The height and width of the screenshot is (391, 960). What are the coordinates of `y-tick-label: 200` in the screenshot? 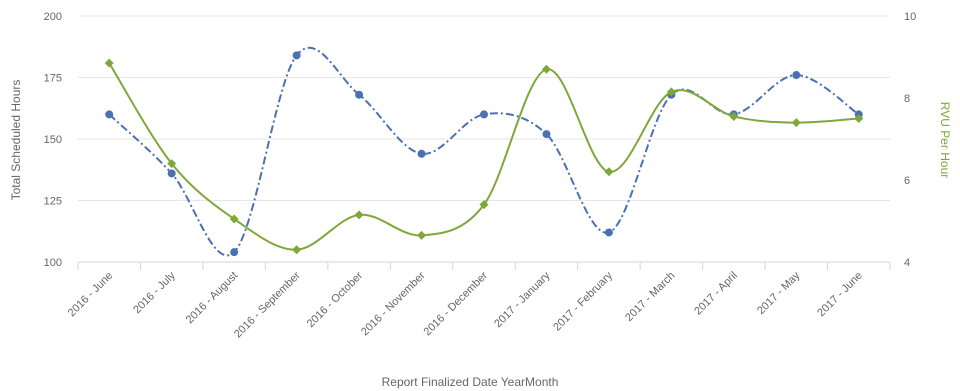 It's located at (53, 17).